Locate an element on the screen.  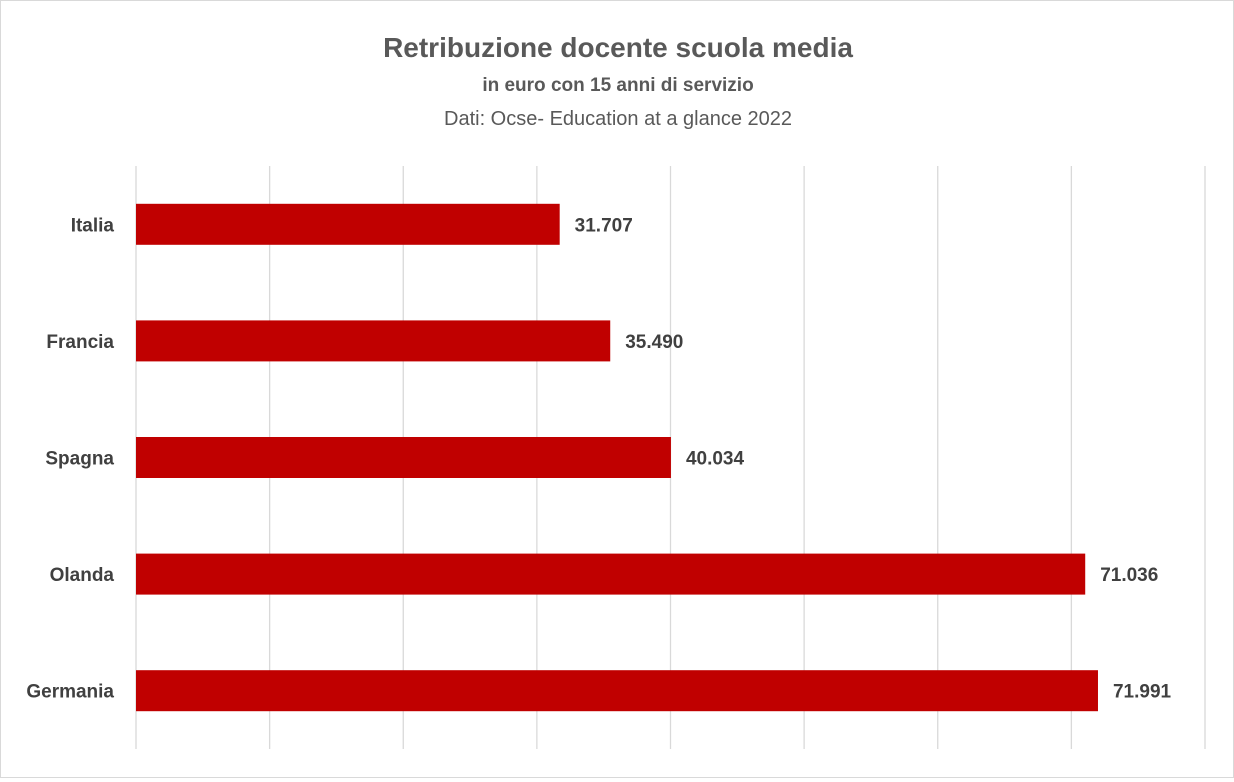
chart-subtitle: in euro con 15 anni di servizio is located at coordinates (617, 85).